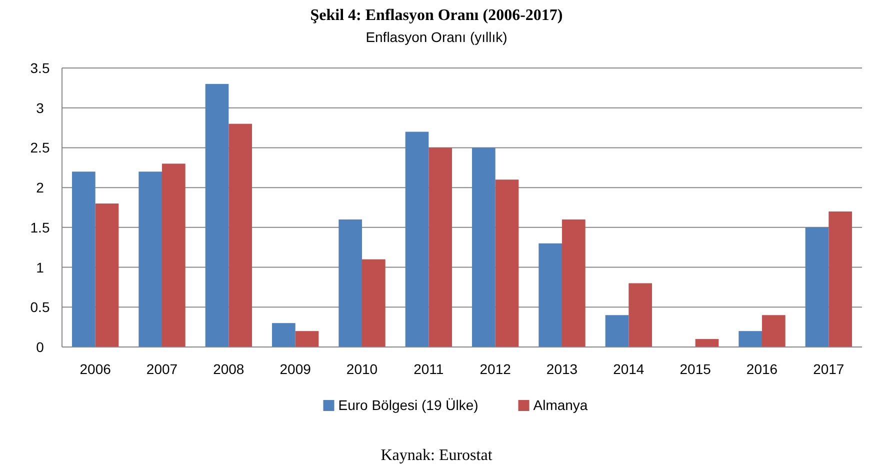  I want to click on x-tick-label: 2016, so click(762, 369).